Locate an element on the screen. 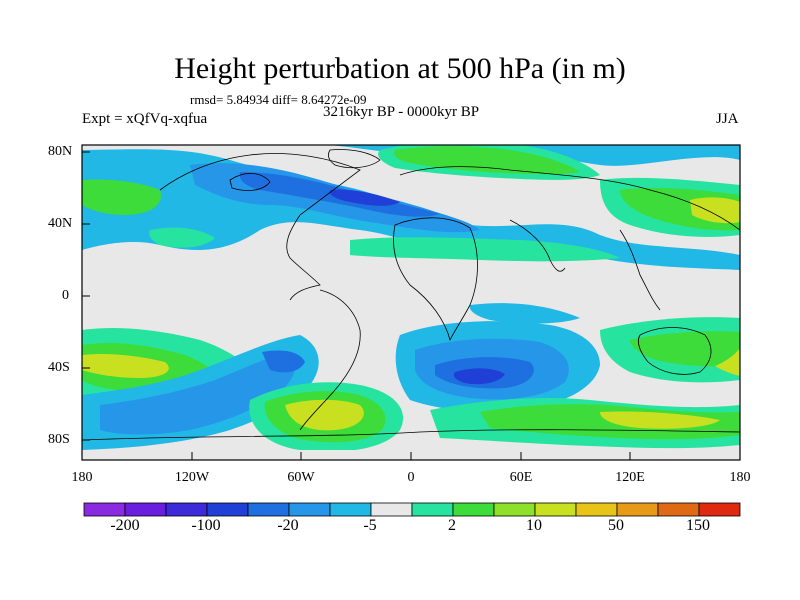 This screenshot has height=600, width=800. contour-australia-yellowgreen is located at coordinates (727, 362).